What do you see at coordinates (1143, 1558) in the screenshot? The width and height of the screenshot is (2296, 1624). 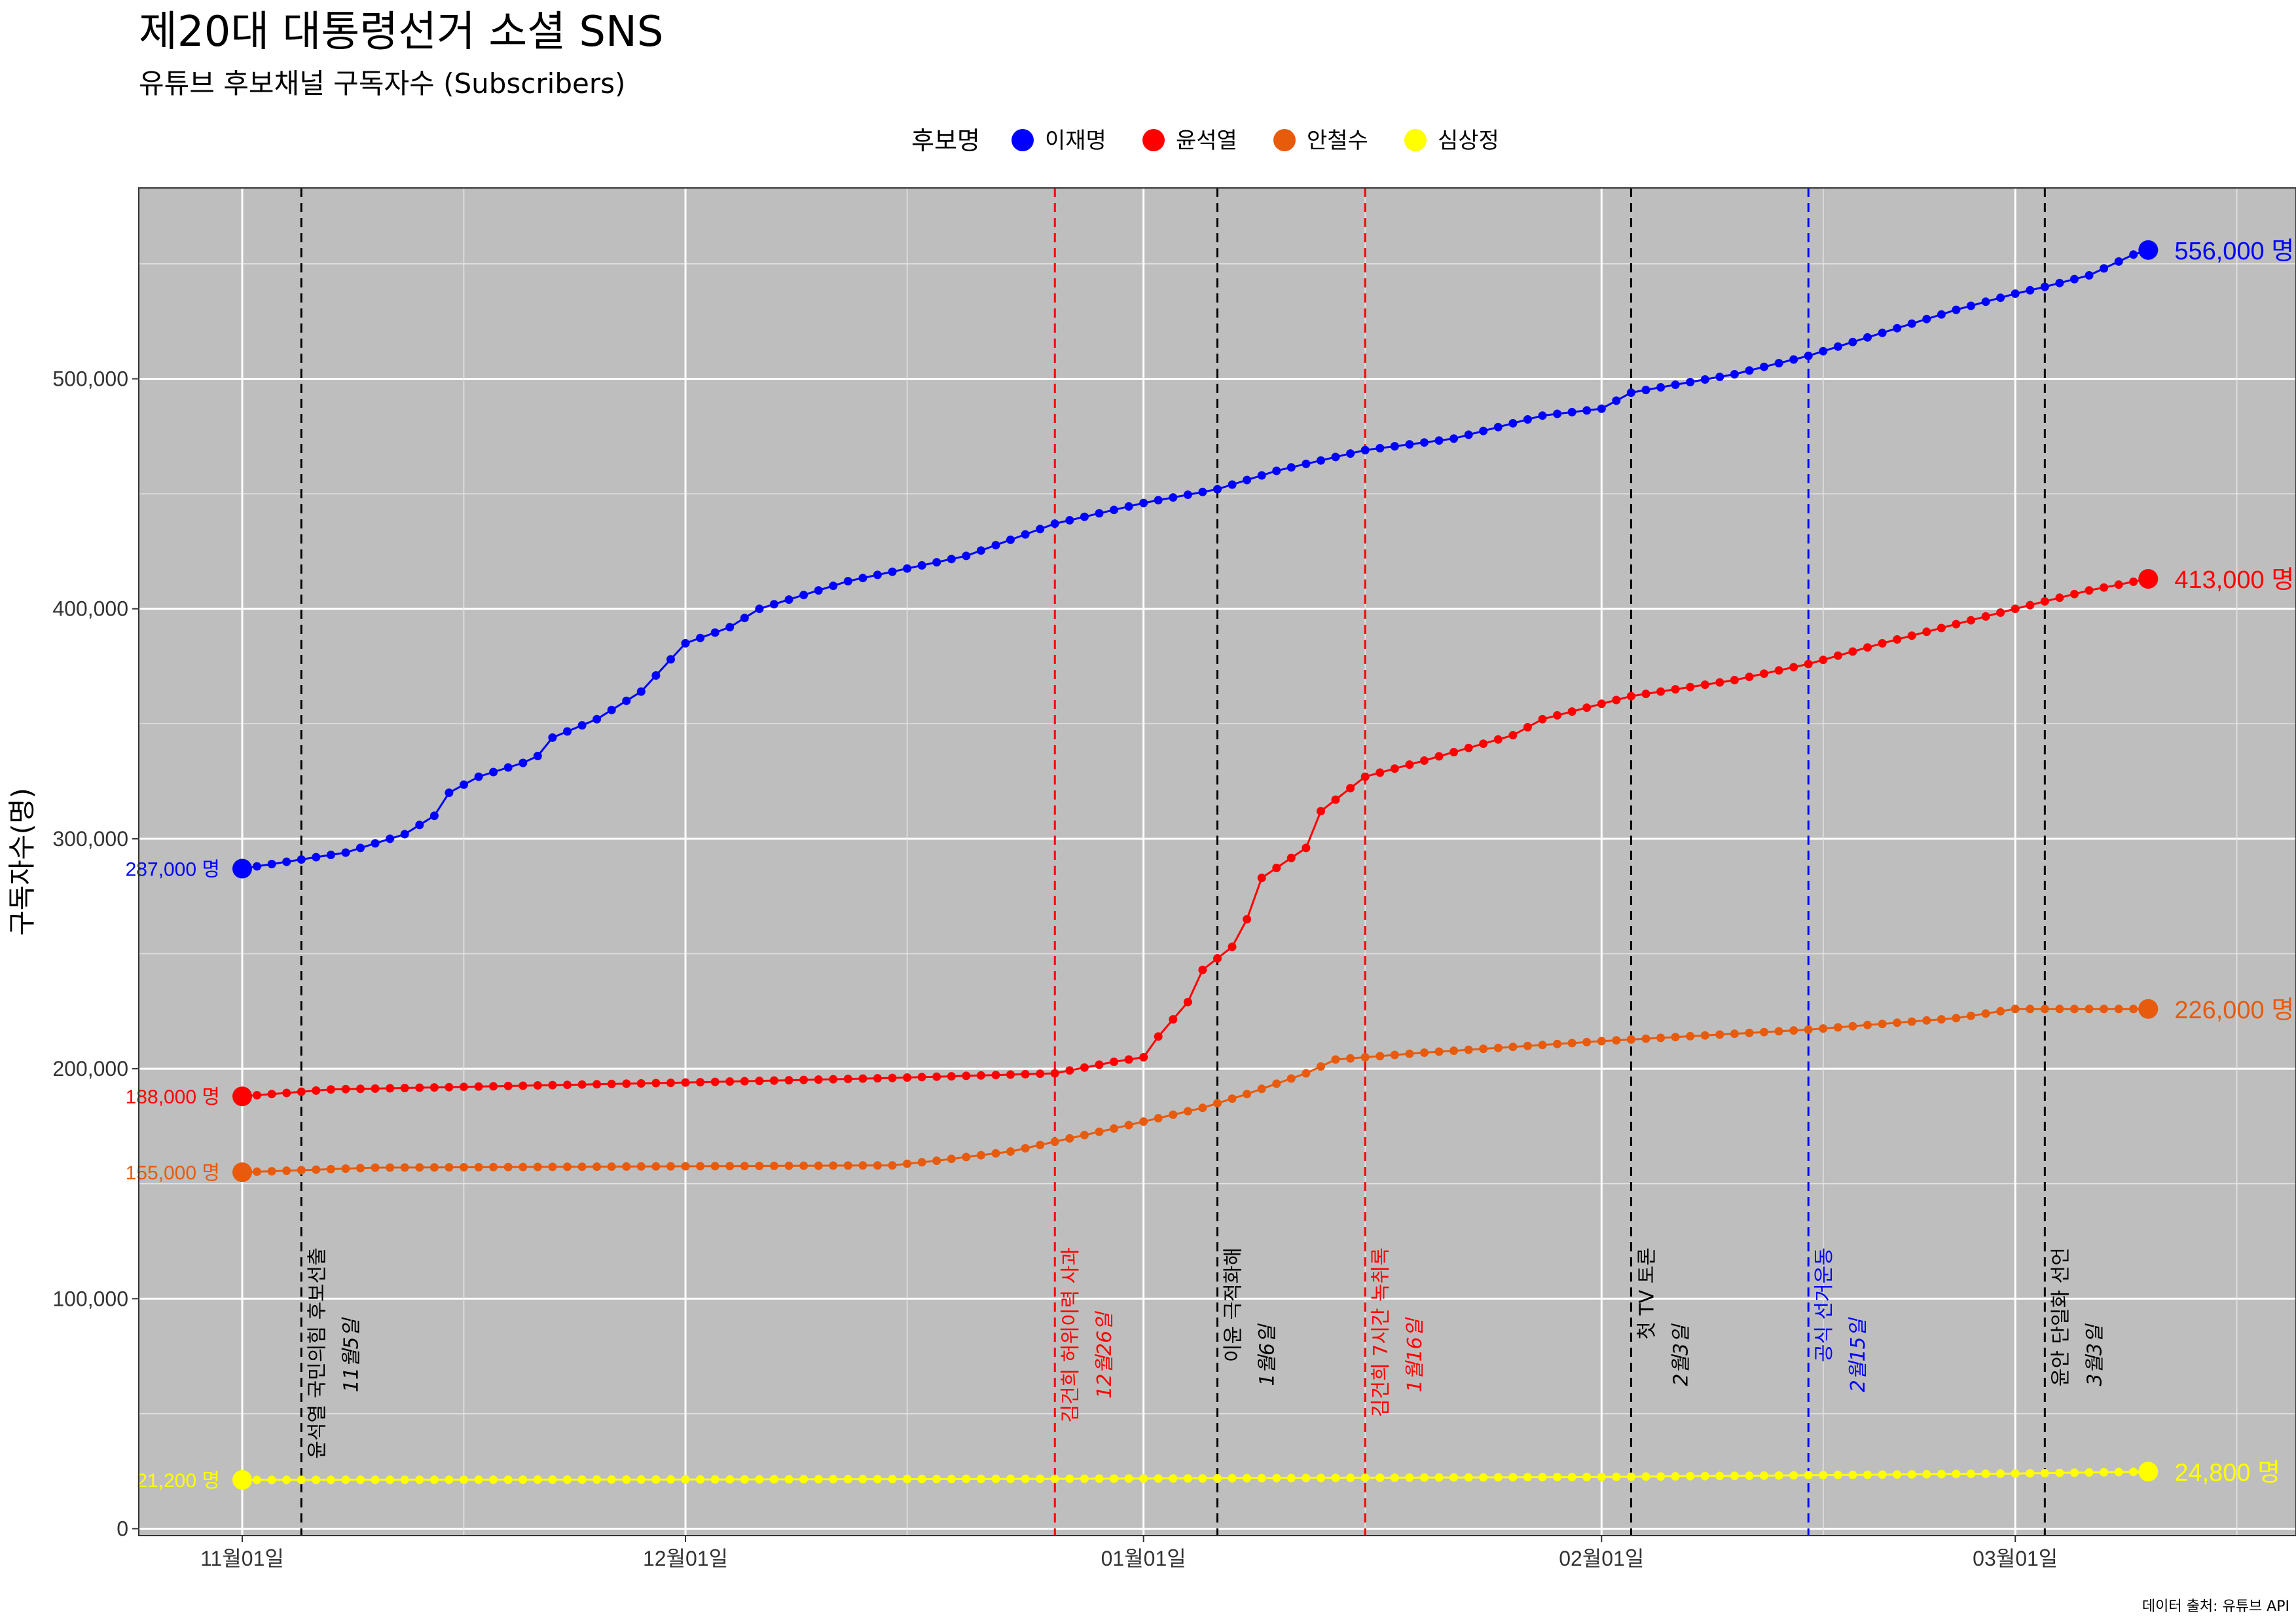 I see `x-tick-label: 01월01일` at bounding box center [1143, 1558].